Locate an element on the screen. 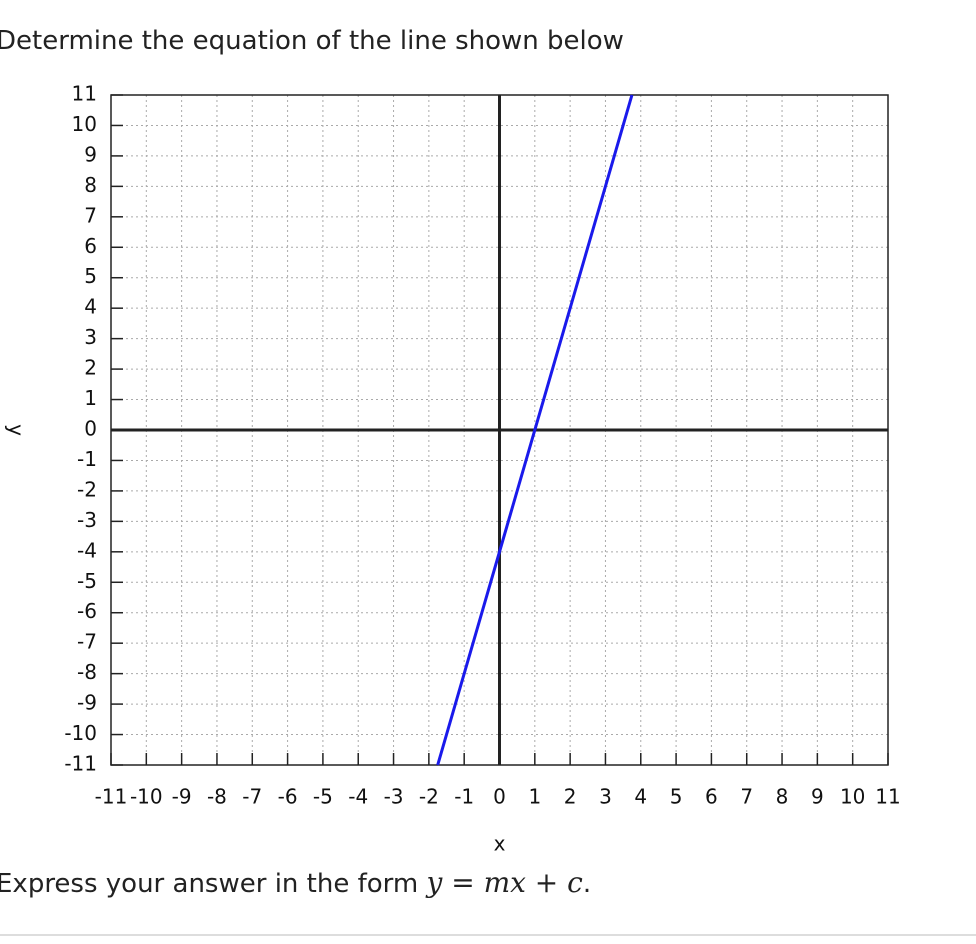  y-tick-label: -8 is located at coordinates (87, 672).